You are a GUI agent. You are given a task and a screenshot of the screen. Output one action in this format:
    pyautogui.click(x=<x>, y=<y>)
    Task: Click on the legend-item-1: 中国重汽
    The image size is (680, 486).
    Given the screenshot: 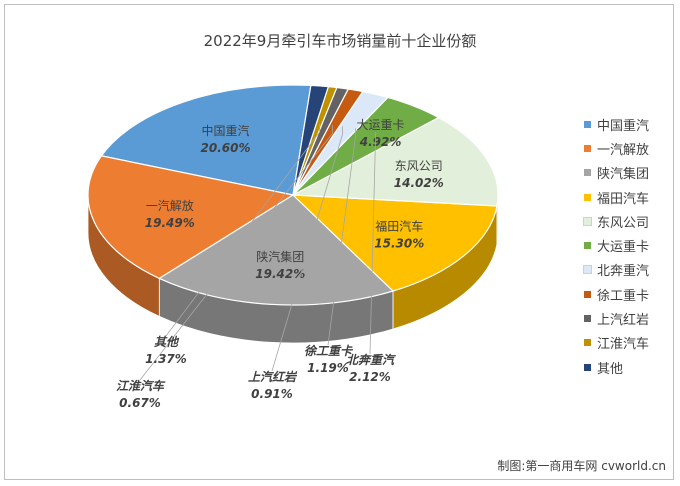 What is the action you would take?
    pyautogui.click(x=630, y=124)
    